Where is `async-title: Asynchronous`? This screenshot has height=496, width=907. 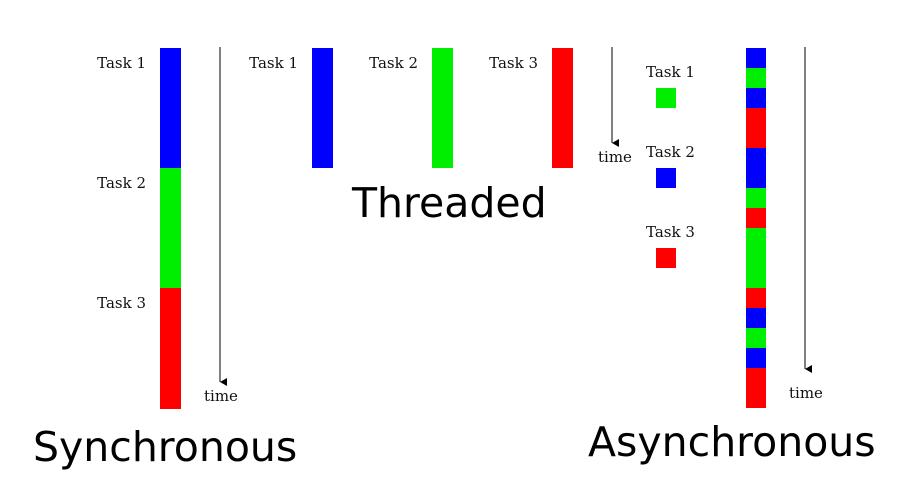 async-title: Asynchronous is located at coordinates (732, 442).